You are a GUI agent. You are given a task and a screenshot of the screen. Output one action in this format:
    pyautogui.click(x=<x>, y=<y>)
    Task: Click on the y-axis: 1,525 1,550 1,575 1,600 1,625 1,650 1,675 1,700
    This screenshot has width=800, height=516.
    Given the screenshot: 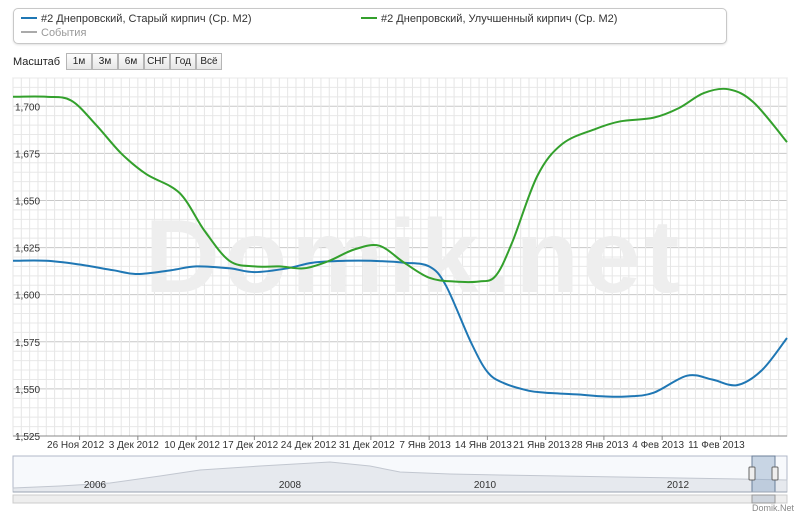 What is the action you would take?
    pyautogui.click(x=27, y=272)
    